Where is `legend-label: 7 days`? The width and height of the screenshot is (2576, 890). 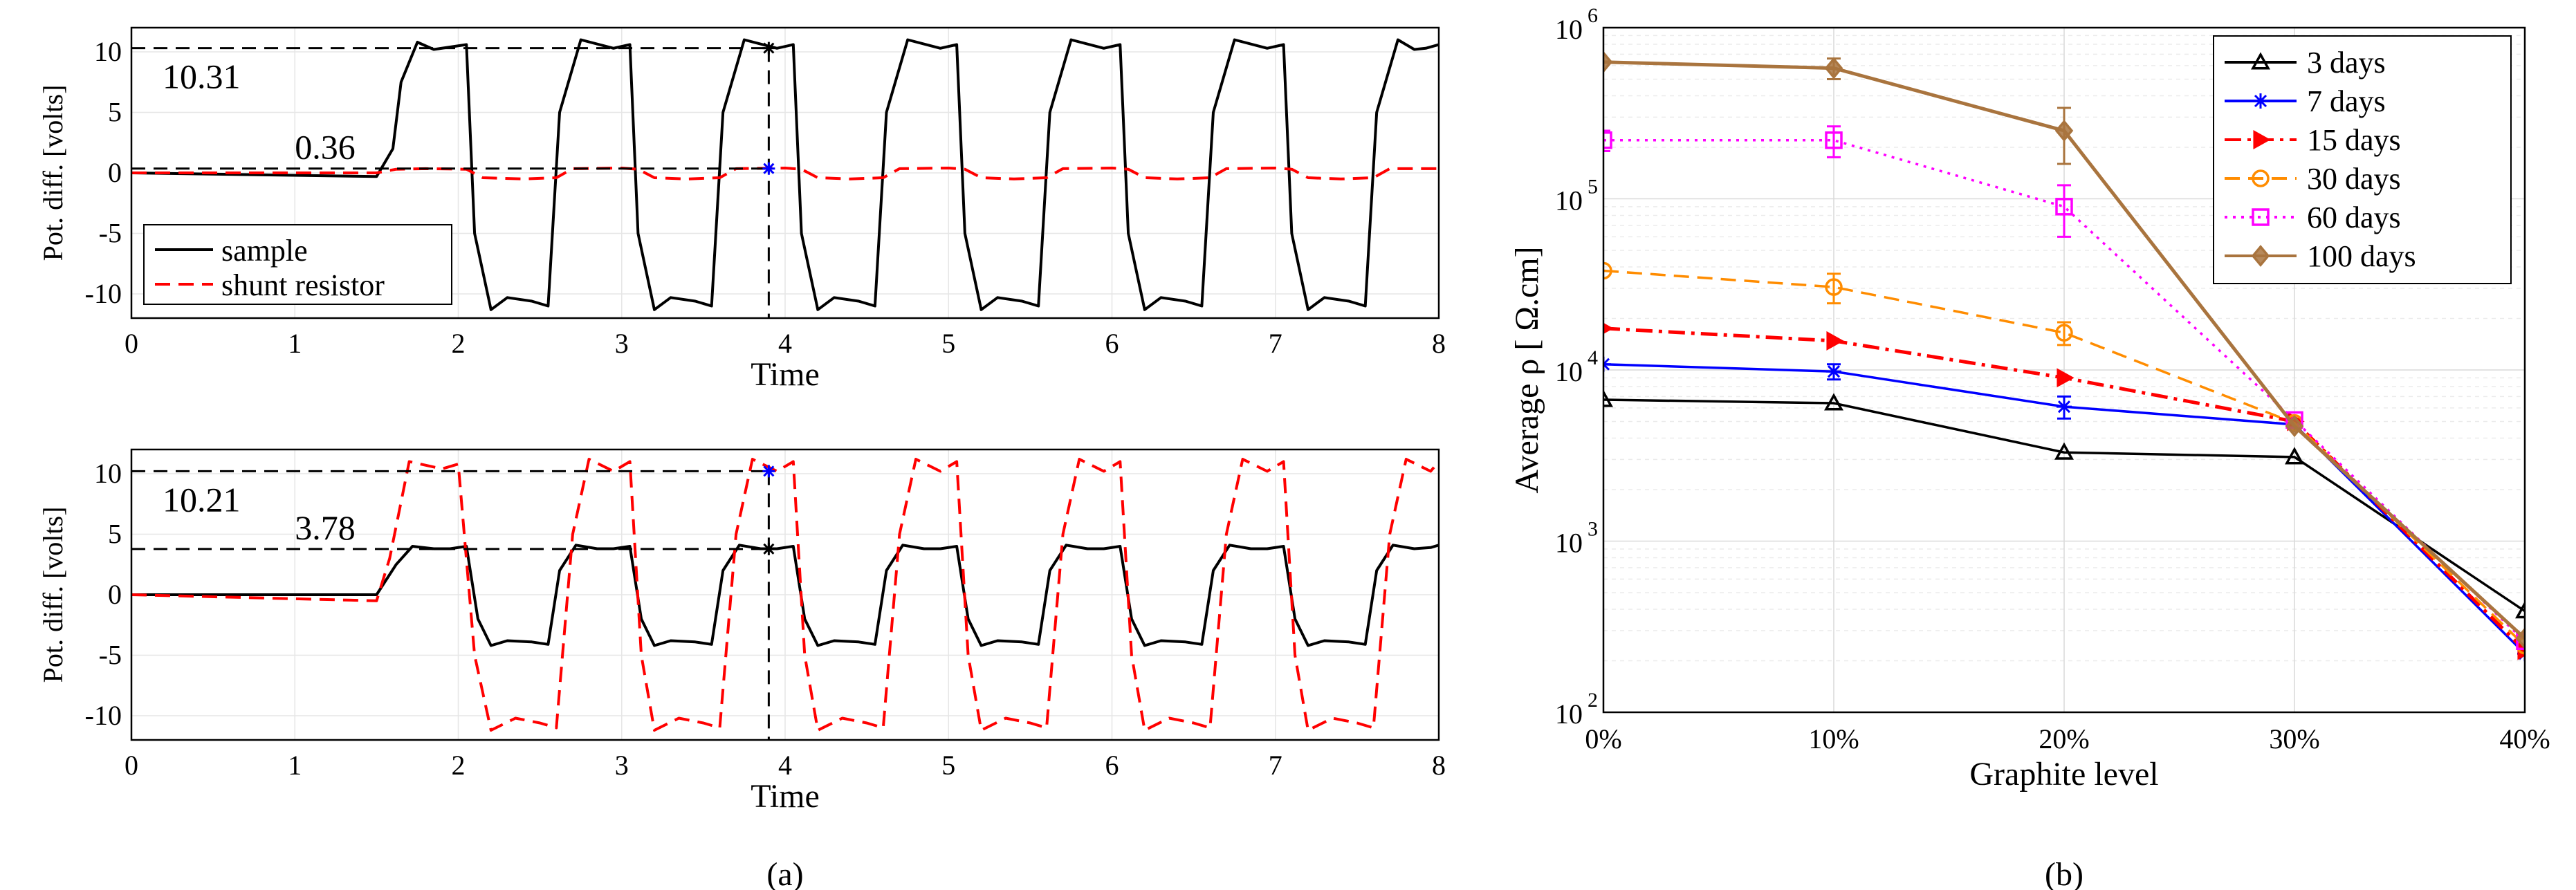
legend-label: 7 days is located at coordinates (2346, 101).